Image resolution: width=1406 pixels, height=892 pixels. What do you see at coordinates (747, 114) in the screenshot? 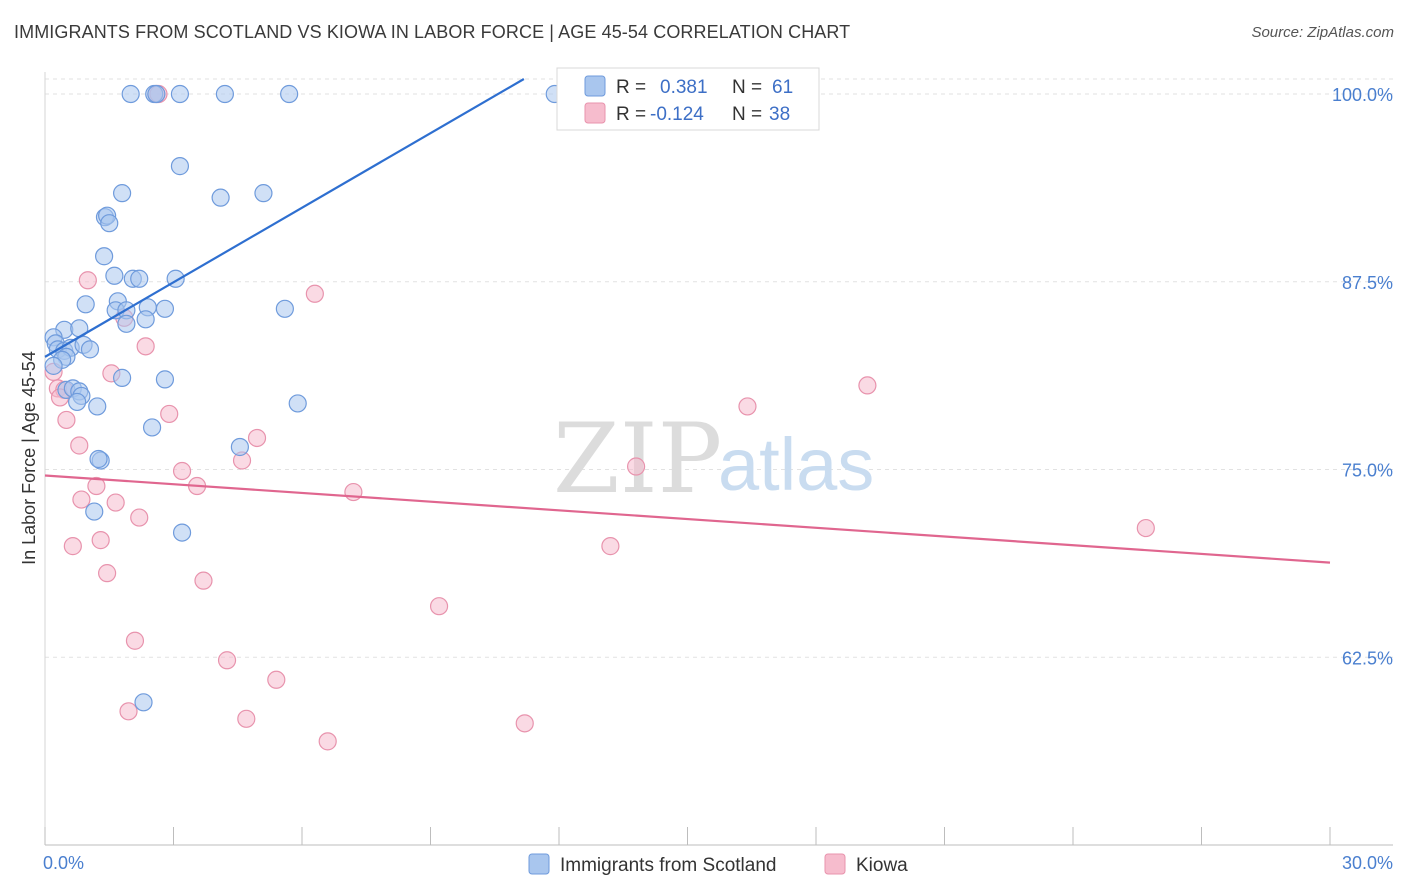
I see `legend-n-label-kiowa: N =` at bounding box center [747, 114].